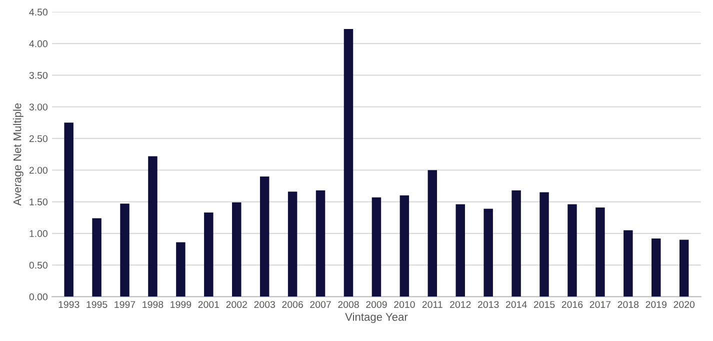 The height and width of the screenshot is (341, 713). What do you see at coordinates (38, 296) in the screenshot?
I see `y-tick-label: 0.00` at bounding box center [38, 296].